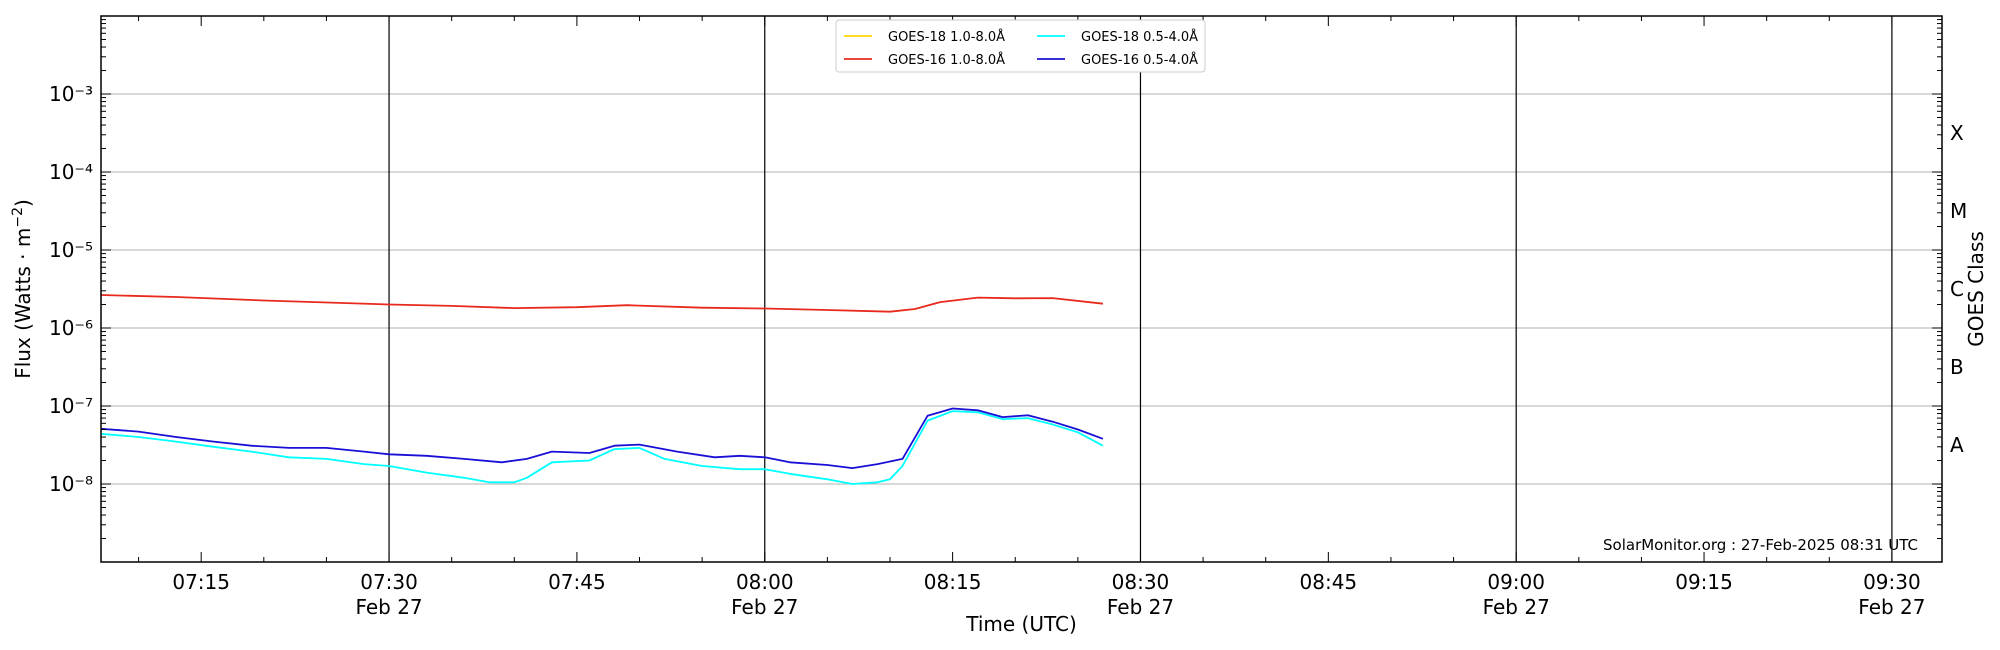 The height and width of the screenshot is (650, 2000). What do you see at coordinates (201, 582) in the screenshot?
I see `x-tick-label: 07:15` at bounding box center [201, 582].